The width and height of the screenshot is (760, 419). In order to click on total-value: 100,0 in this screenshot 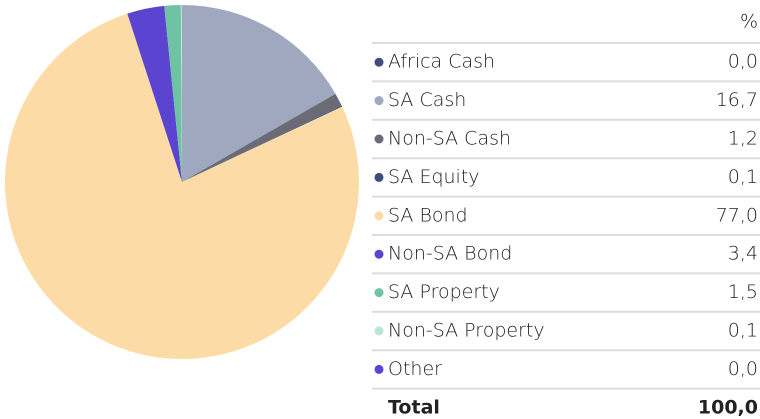, I will do `click(728, 407)`.